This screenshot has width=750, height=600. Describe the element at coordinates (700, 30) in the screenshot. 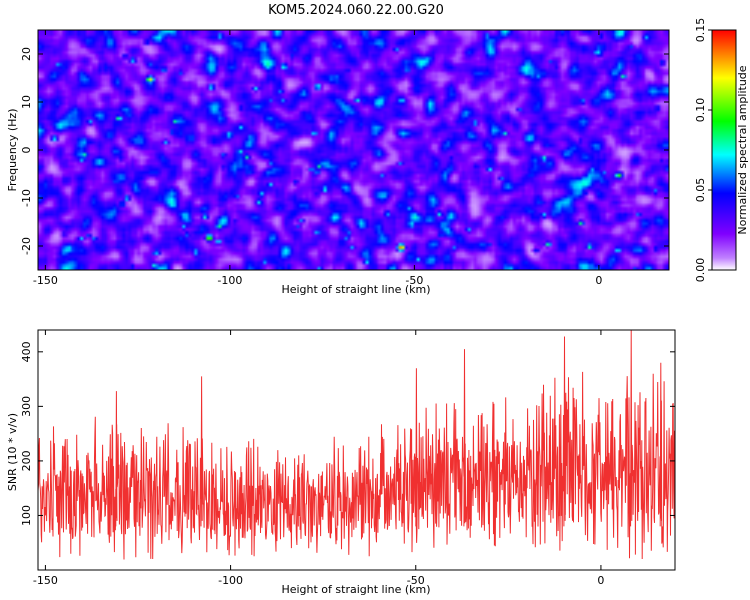

I see `colorbar-tick-label: 0.15` at that location.